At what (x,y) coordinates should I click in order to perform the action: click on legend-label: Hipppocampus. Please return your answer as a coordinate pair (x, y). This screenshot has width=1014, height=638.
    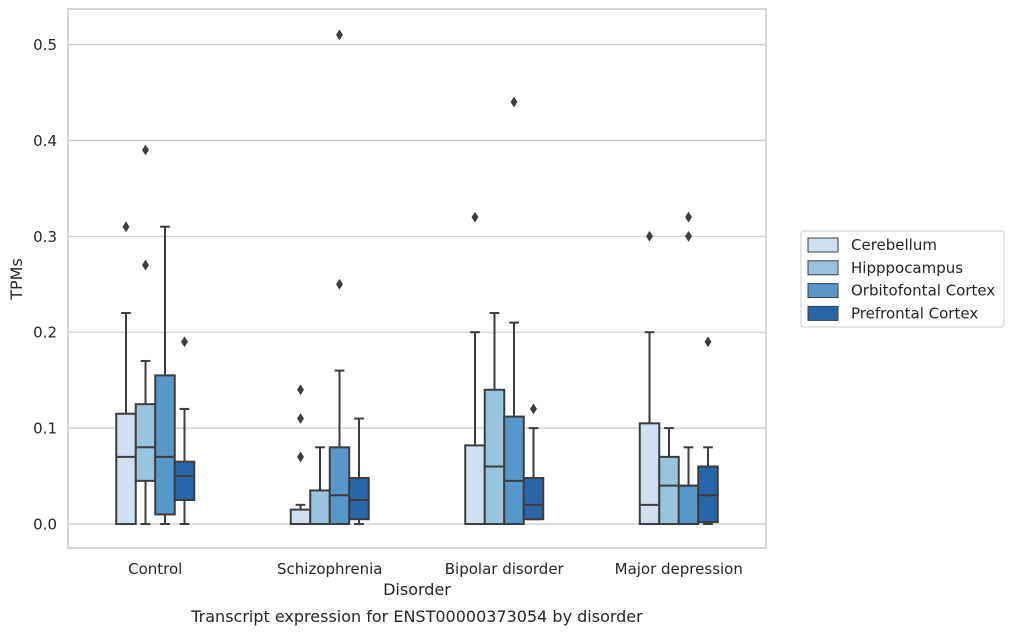
    Looking at the image, I should click on (907, 268).